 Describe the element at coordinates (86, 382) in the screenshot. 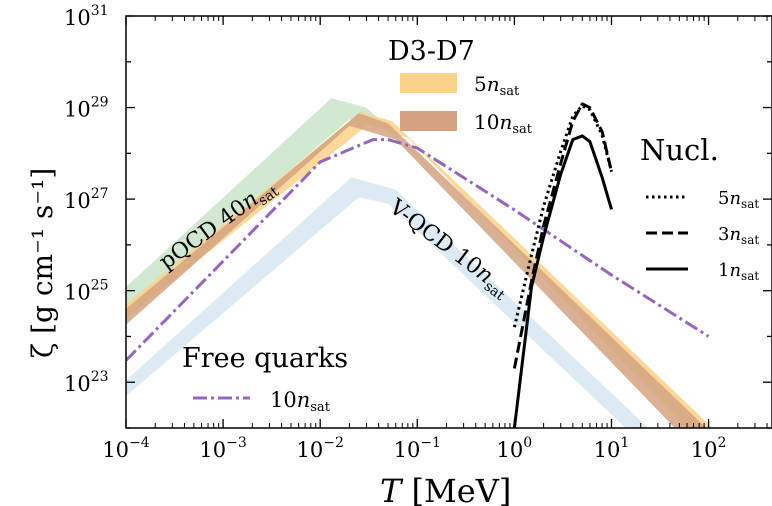

I see `y-tick-label: 1023` at that location.